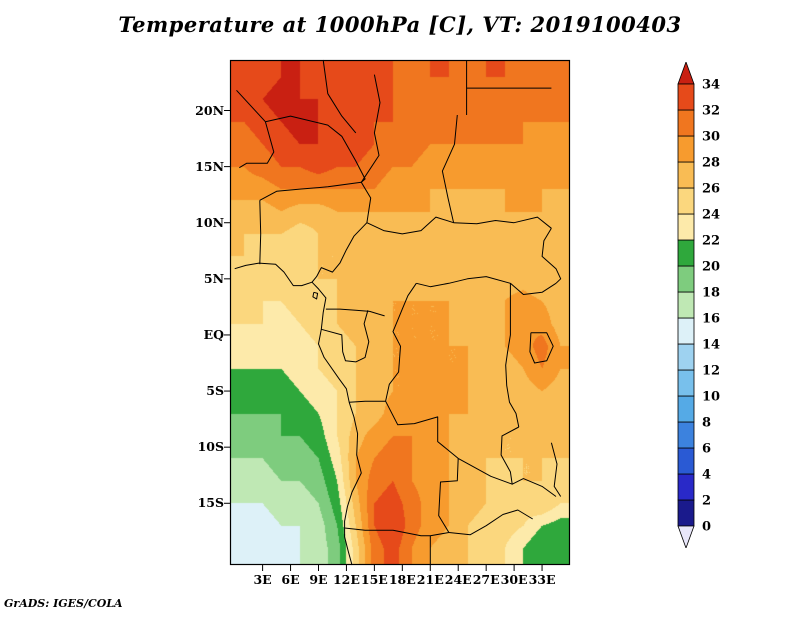 The width and height of the screenshot is (800, 618). I want to click on lon-tick-label: 15E, so click(374, 579).